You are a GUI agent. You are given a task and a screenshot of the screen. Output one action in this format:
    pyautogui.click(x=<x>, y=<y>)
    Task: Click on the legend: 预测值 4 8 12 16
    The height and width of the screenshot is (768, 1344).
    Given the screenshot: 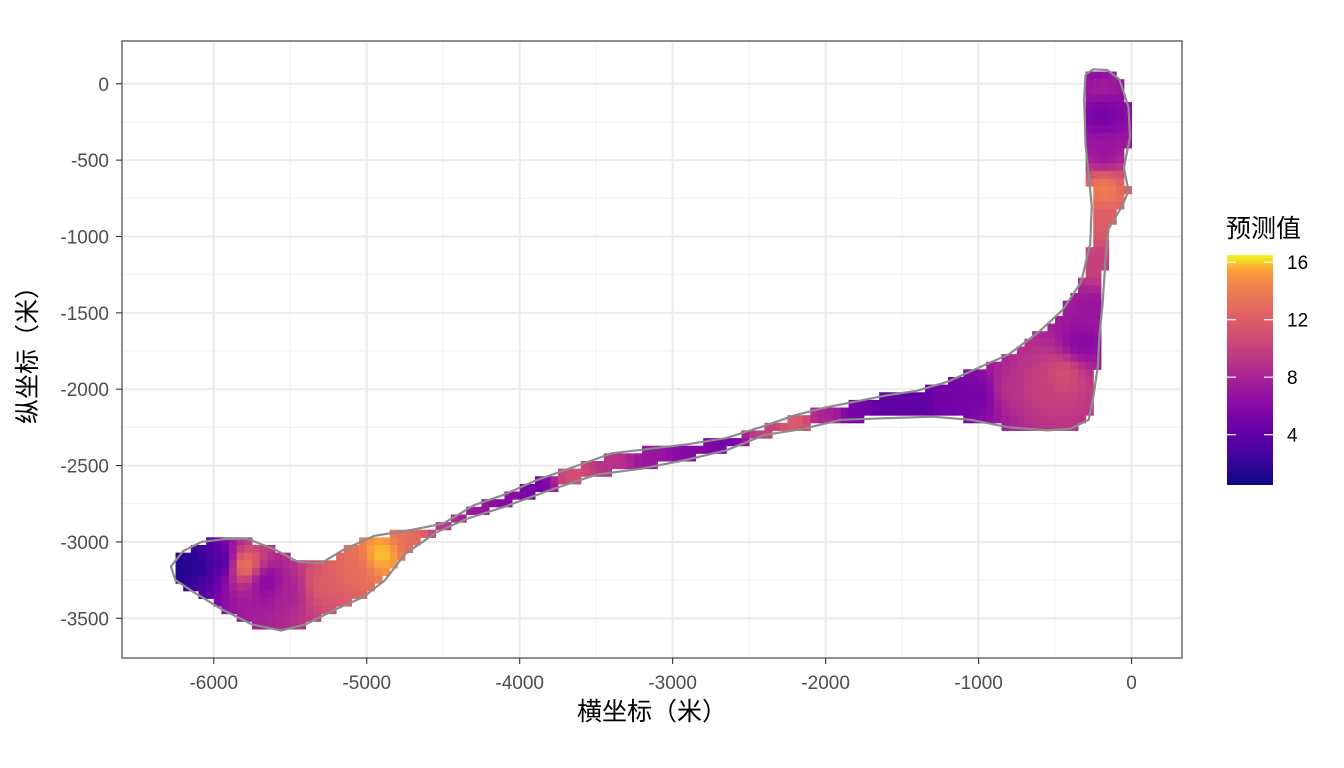 What is the action you would take?
    pyautogui.click(x=1267, y=349)
    